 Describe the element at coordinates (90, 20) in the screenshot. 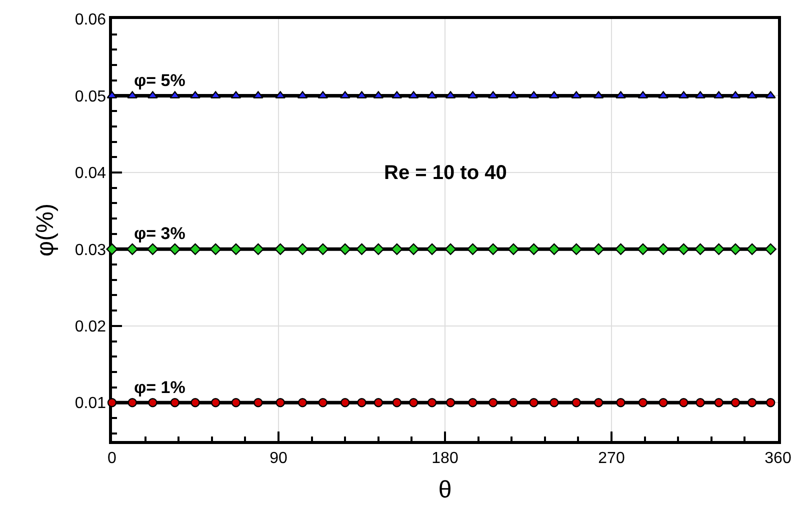

I see `y-tick-label: 0.06` at that location.